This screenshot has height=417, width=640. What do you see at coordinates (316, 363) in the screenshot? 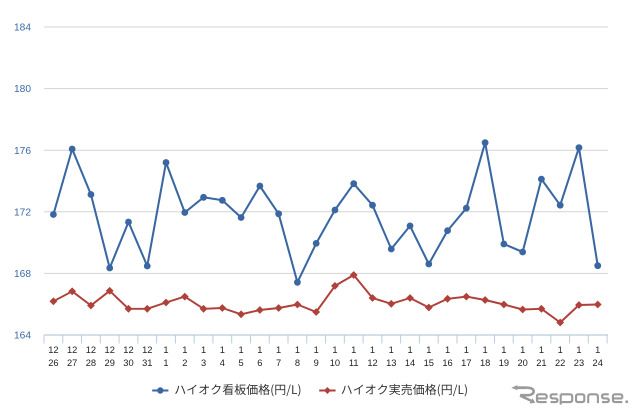
I see `svg-text: 9` at bounding box center [316, 363].